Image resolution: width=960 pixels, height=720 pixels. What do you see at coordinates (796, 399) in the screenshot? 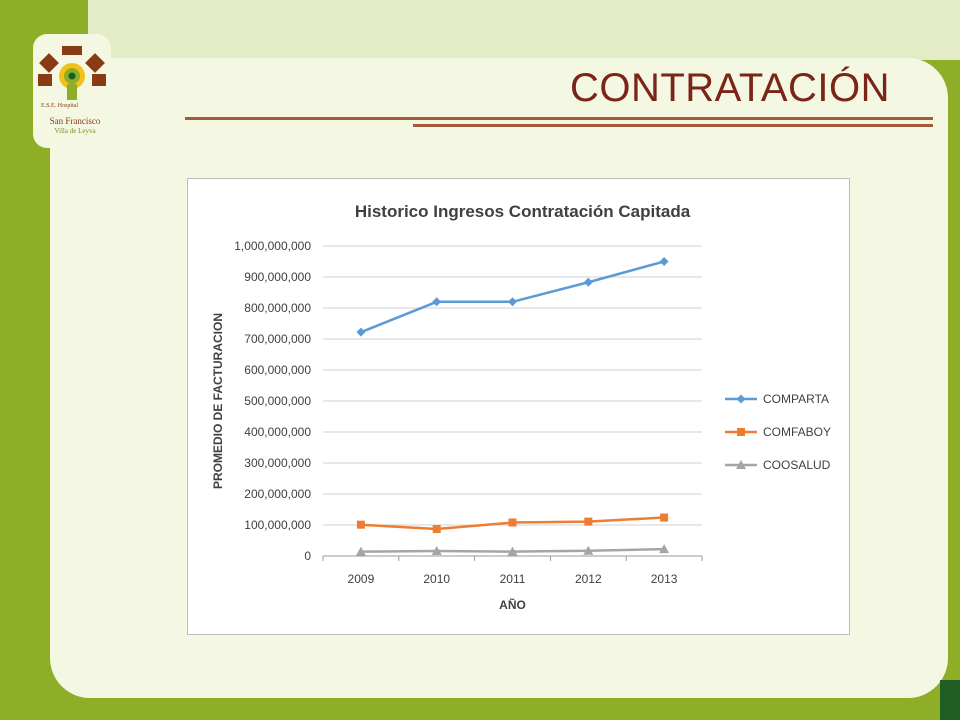
I see `legend-label-comparta: COMPARTA` at bounding box center [796, 399].